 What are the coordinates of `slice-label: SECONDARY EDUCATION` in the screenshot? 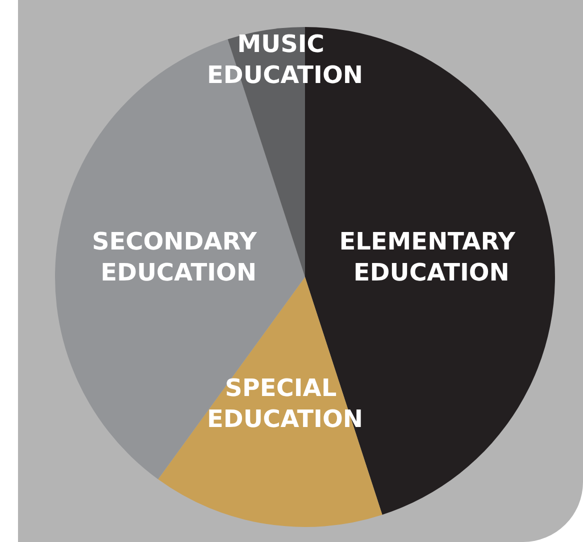 It's located at (179, 256).